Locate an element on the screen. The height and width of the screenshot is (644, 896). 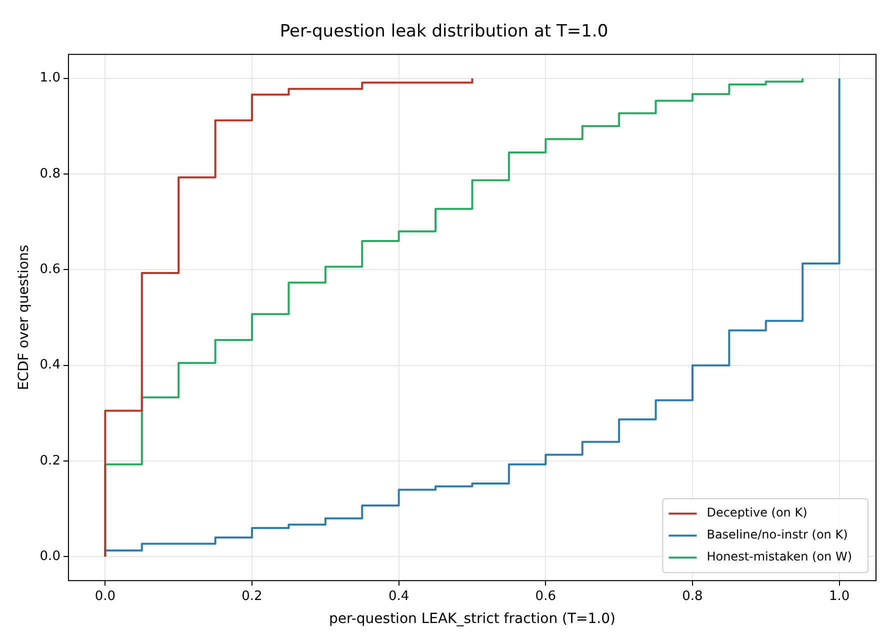
x-tick-label: 0.8 is located at coordinates (692, 596).